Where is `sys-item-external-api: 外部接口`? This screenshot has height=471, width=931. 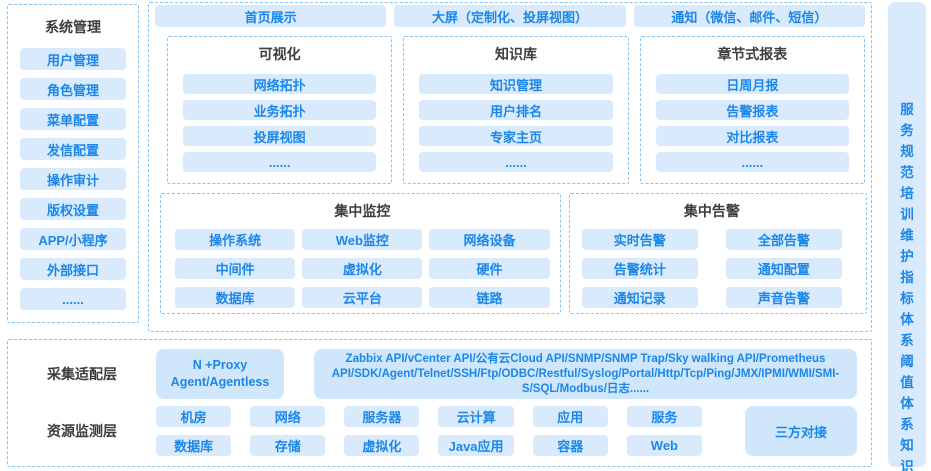
sys-item-external-api: 外部接口 is located at coordinates (73, 269).